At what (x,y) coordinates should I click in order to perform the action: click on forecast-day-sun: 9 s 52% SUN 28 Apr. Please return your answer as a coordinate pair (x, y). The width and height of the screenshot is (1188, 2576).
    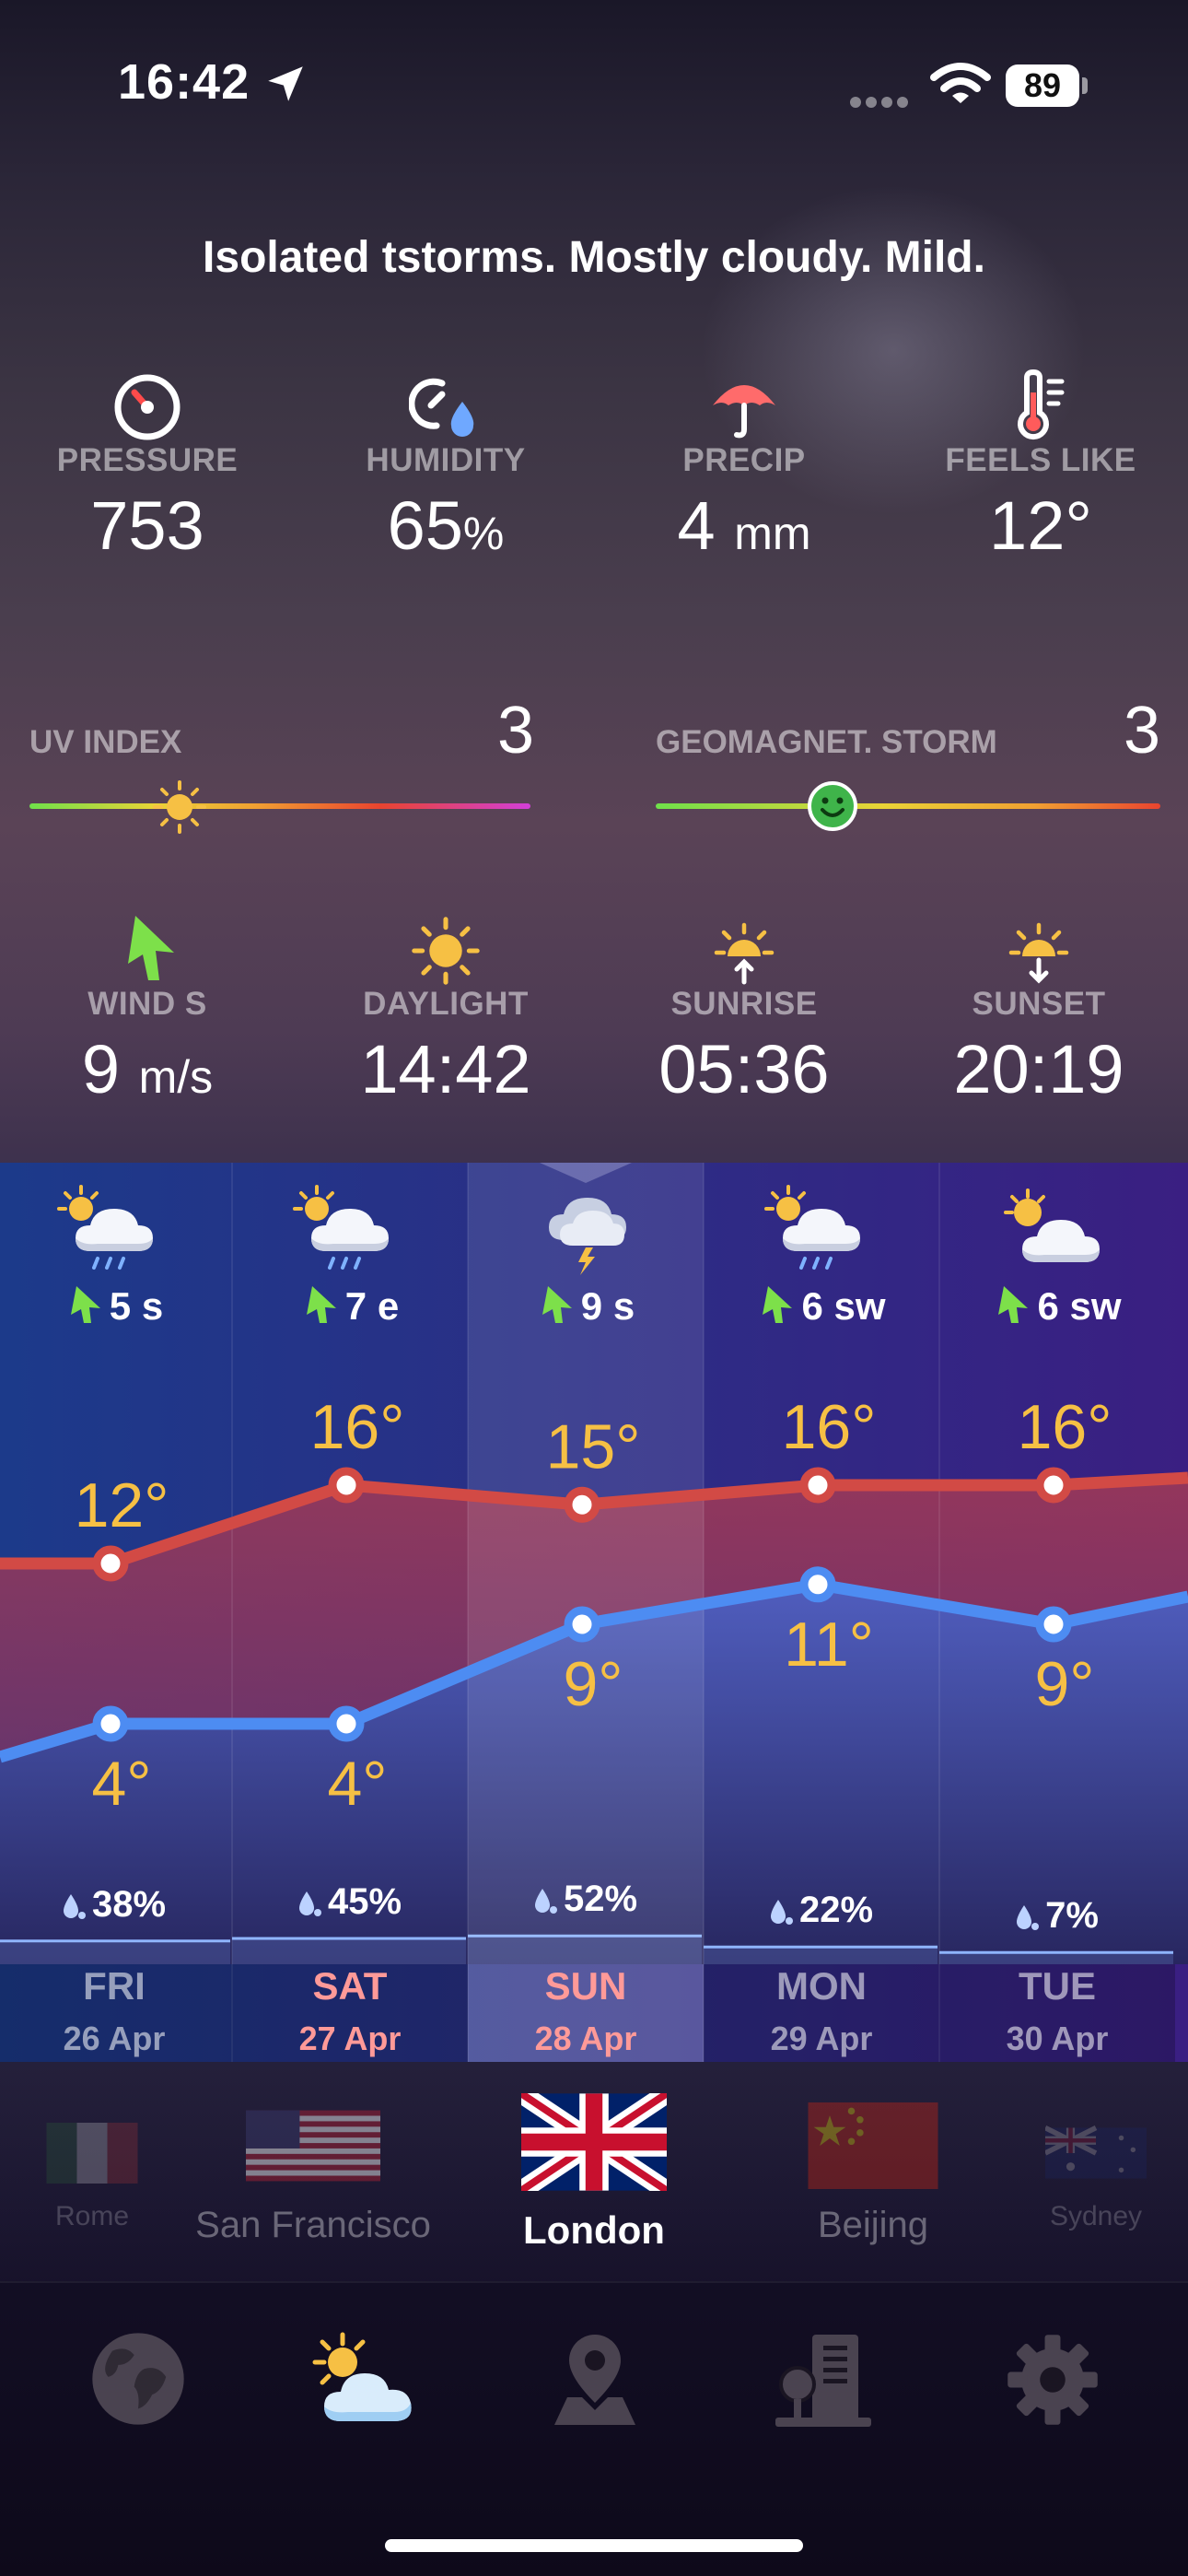
    Looking at the image, I should click on (586, 1612).